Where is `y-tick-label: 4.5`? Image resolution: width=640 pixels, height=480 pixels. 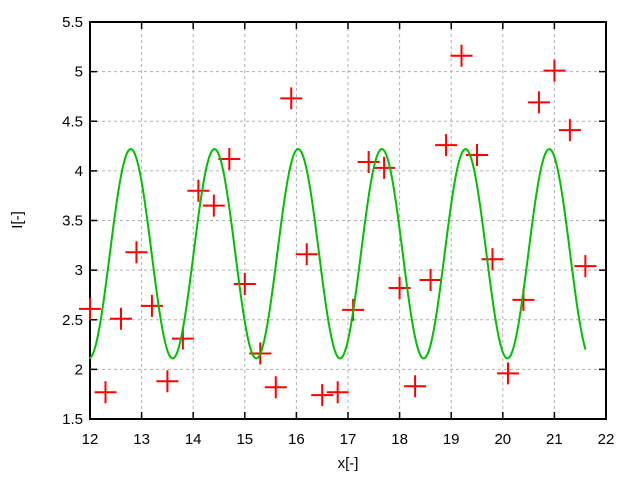
y-tick-label: 4.5 is located at coordinates (72, 121).